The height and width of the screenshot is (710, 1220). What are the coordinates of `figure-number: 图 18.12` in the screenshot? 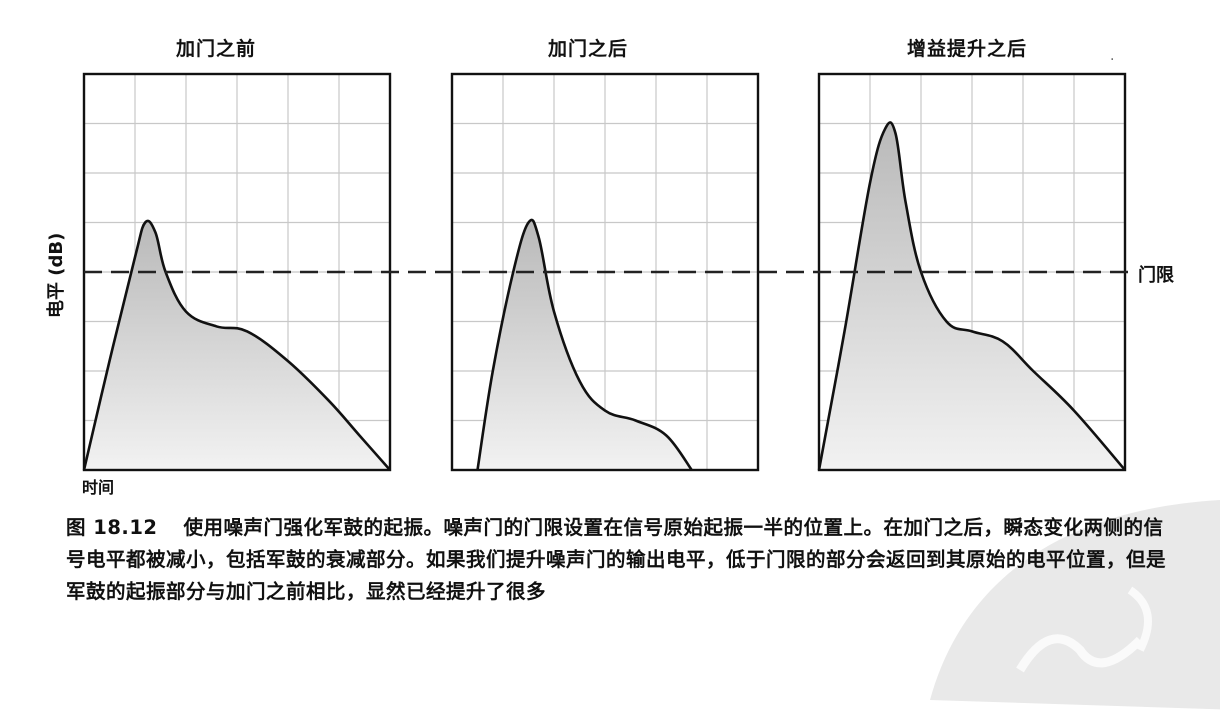 It's located at (112, 527).